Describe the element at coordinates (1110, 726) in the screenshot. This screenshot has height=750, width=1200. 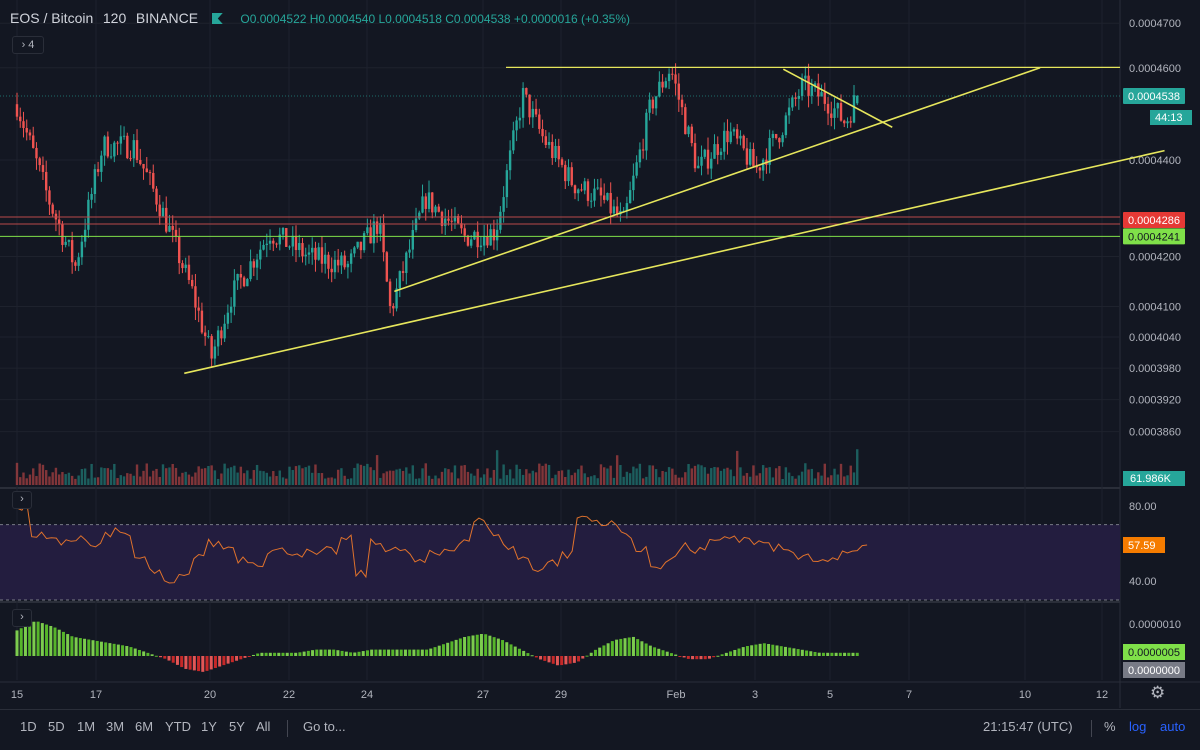
I see `percent-toggle-button: %` at that location.